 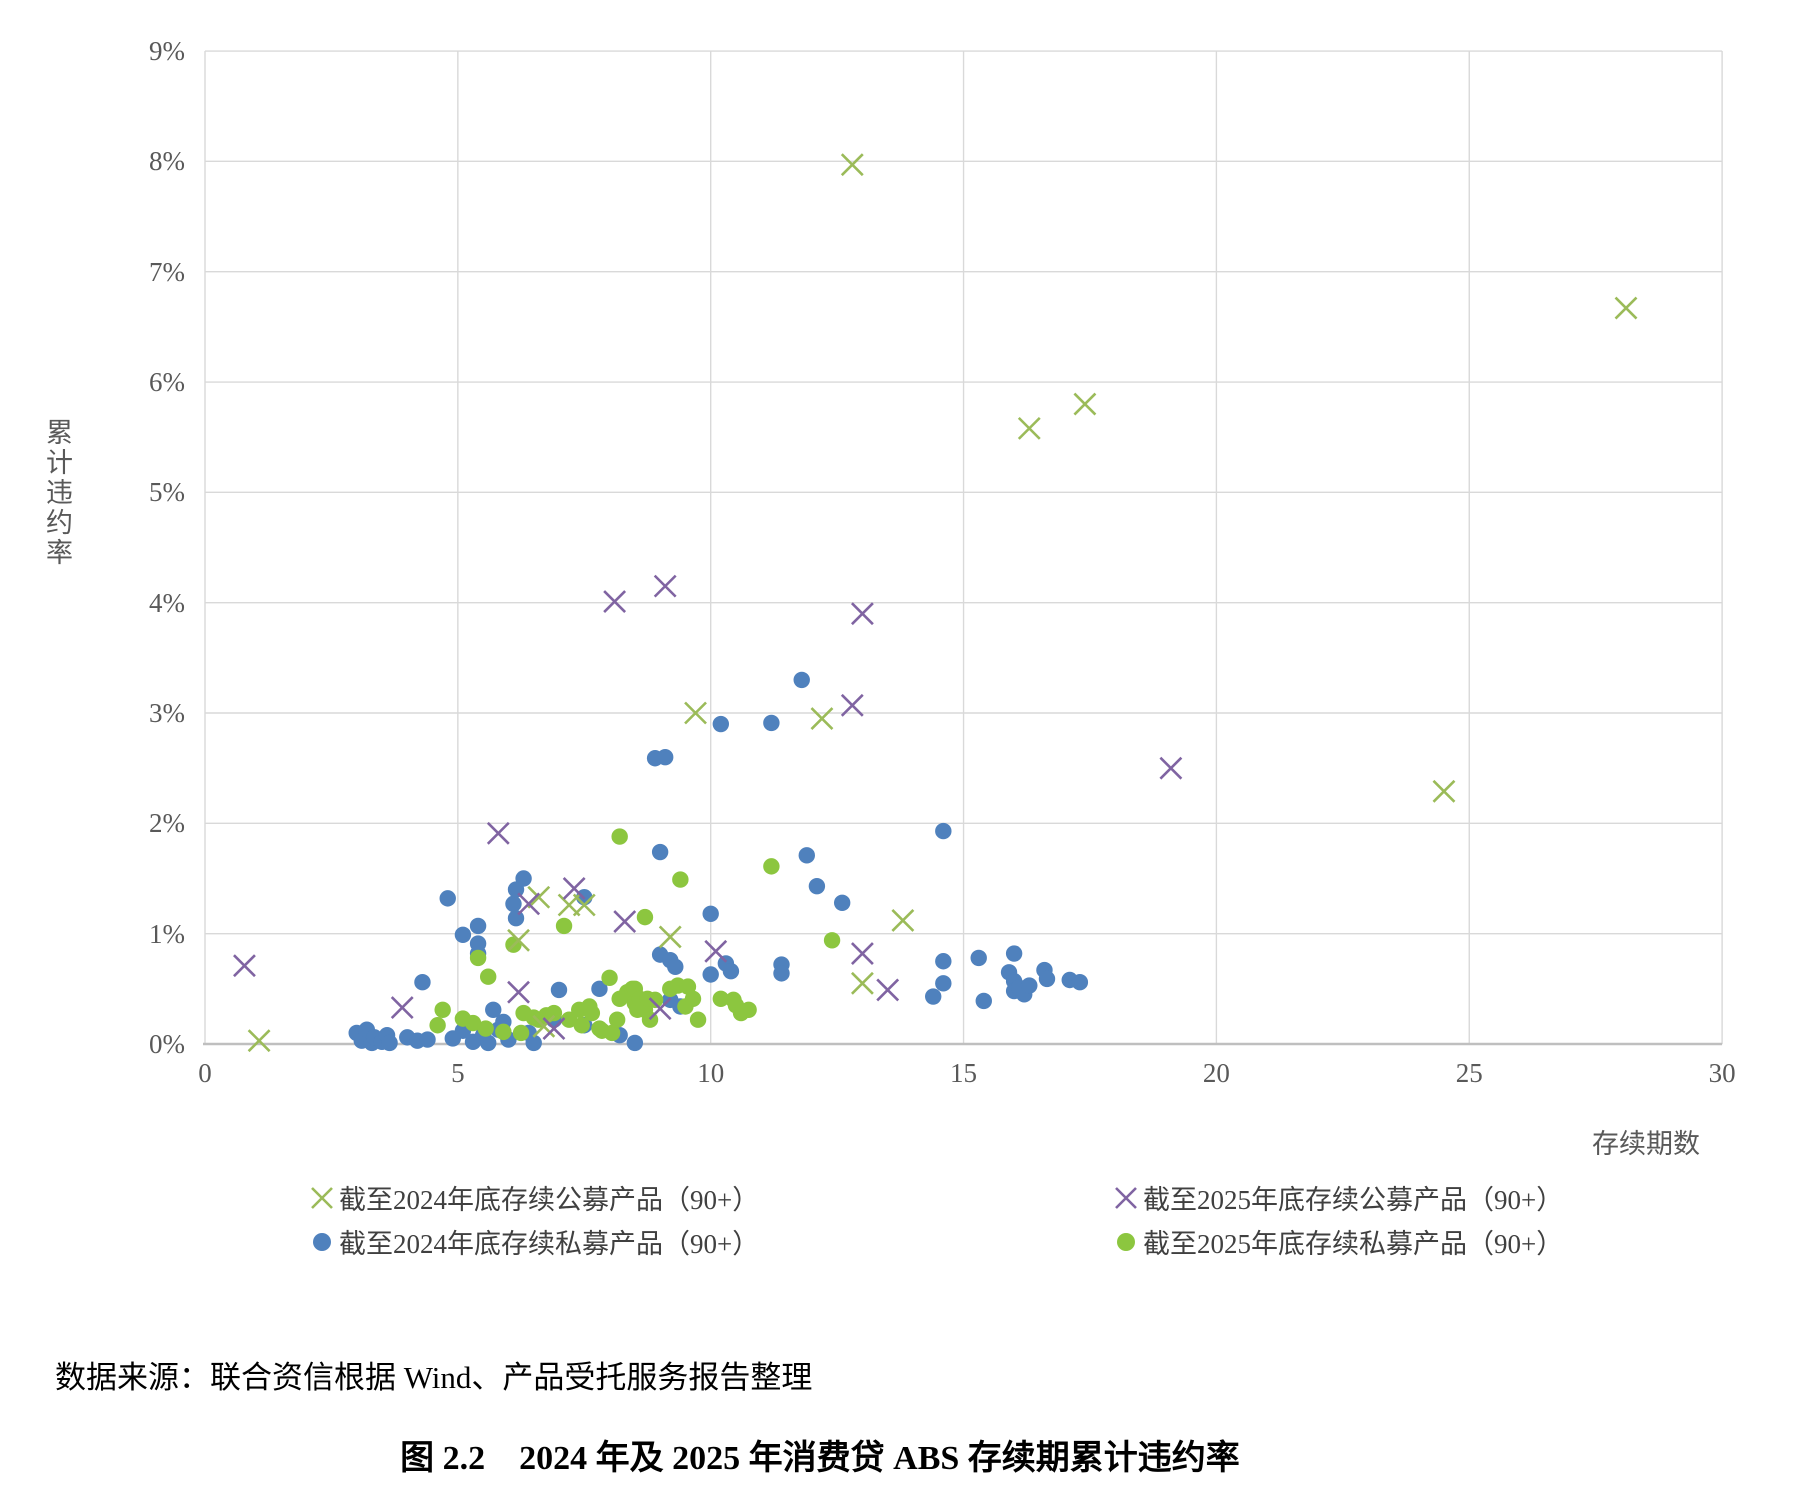 What do you see at coordinates (167, 51) in the screenshot?
I see `y-tick-label: 9%` at bounding box center [167, 51].